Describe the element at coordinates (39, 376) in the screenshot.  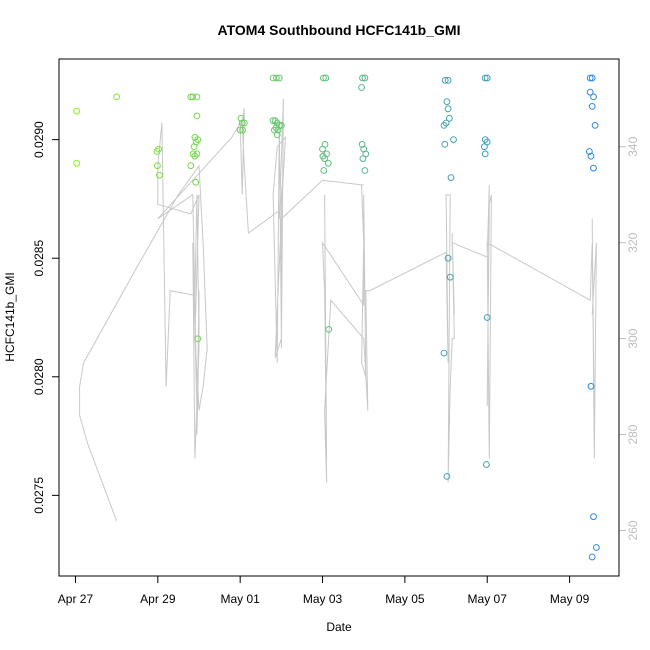
I see `y-tick-label: 0.0280` at that location.